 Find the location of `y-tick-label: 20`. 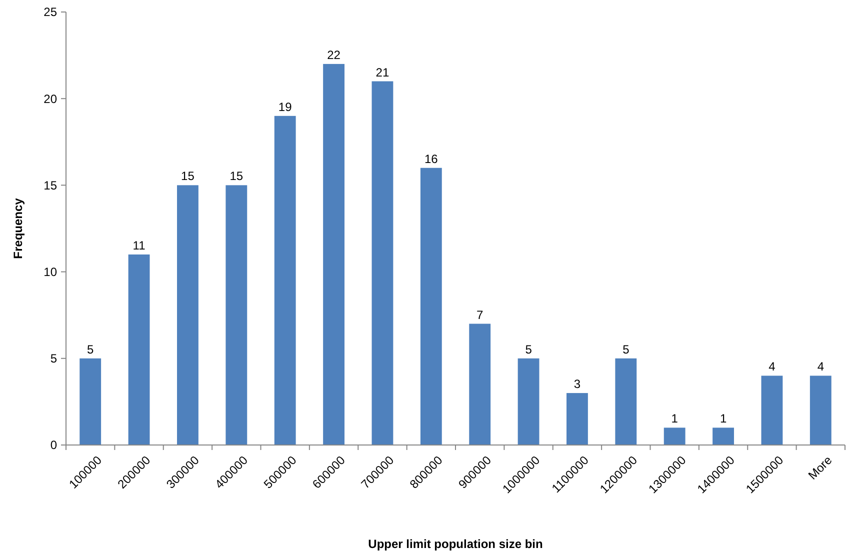

y-tick-label: 20 is located at coordinates (51, 99).